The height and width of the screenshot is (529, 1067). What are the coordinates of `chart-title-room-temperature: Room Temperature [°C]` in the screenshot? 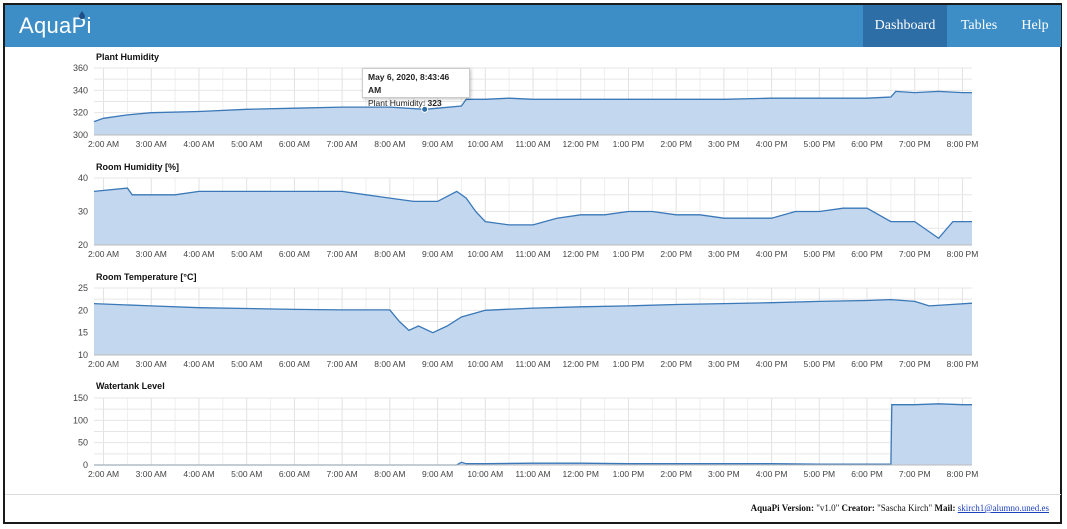 It's located at (146, 277).